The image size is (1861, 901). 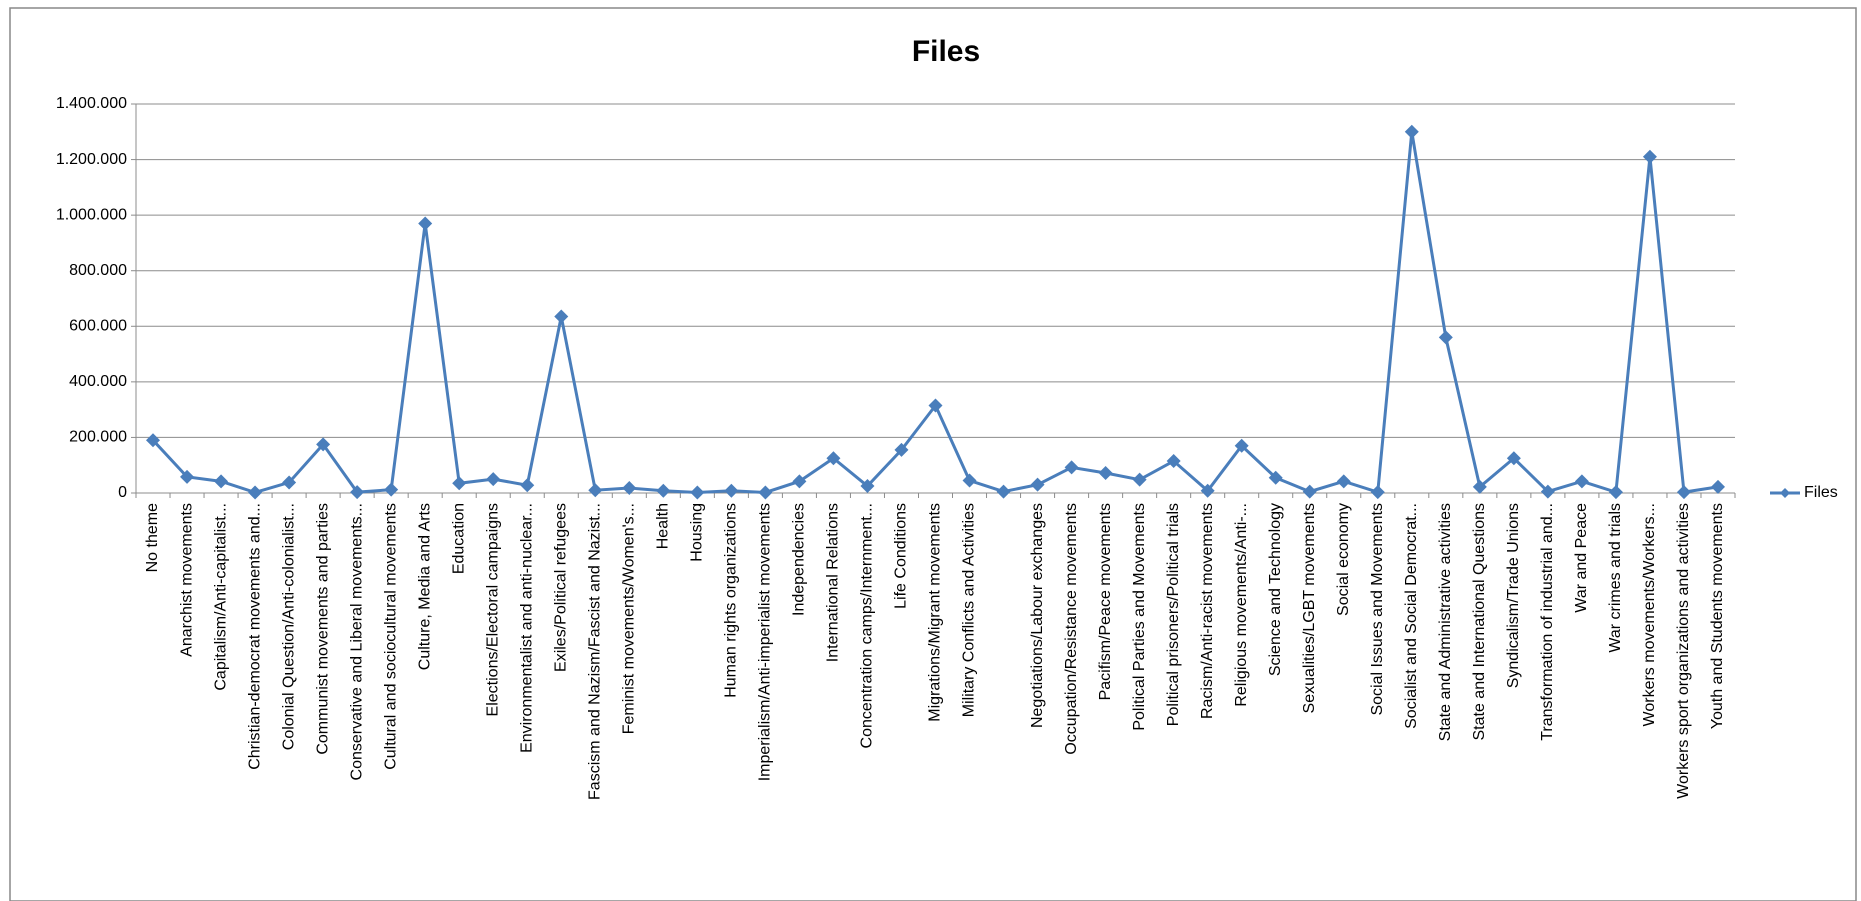 What do you see at coordinates (1717, 616) in the screenshot?
I see `x-tick-label: Youth and Students movements` at bounding box center [1717, 616].